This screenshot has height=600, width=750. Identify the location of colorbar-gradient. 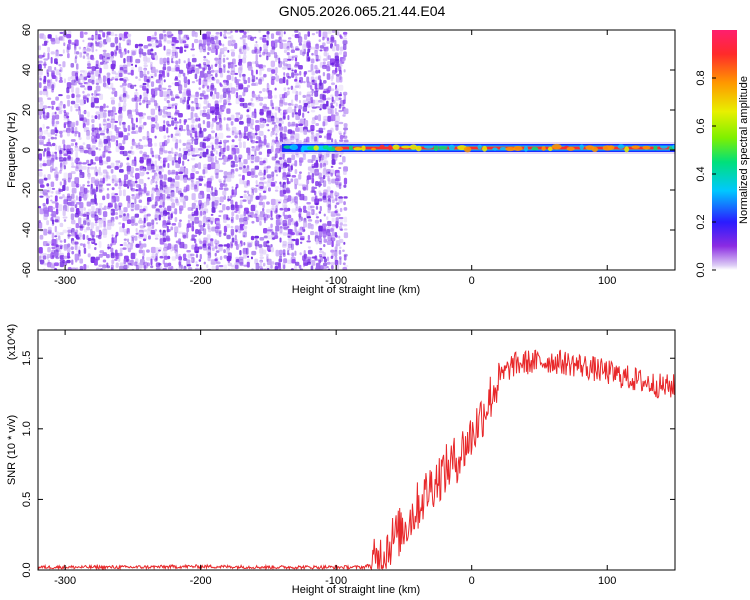
(724, 150).